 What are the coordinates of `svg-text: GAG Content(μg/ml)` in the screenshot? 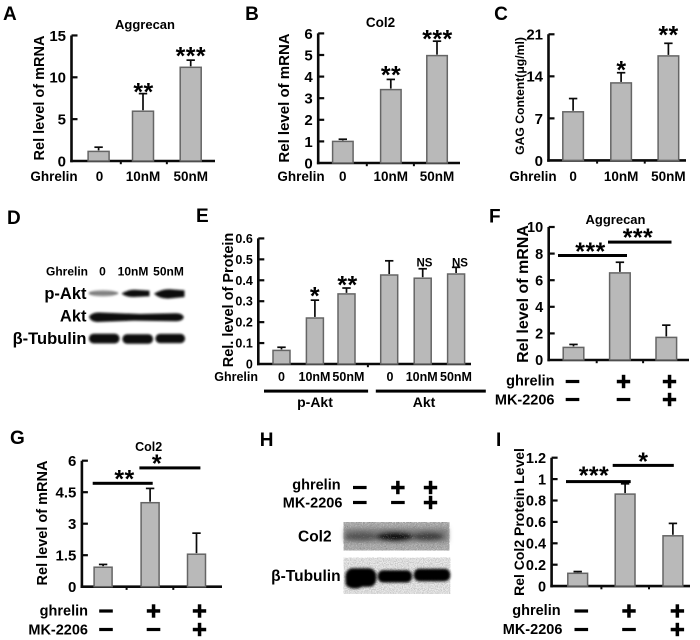 It's located at (520, 96).